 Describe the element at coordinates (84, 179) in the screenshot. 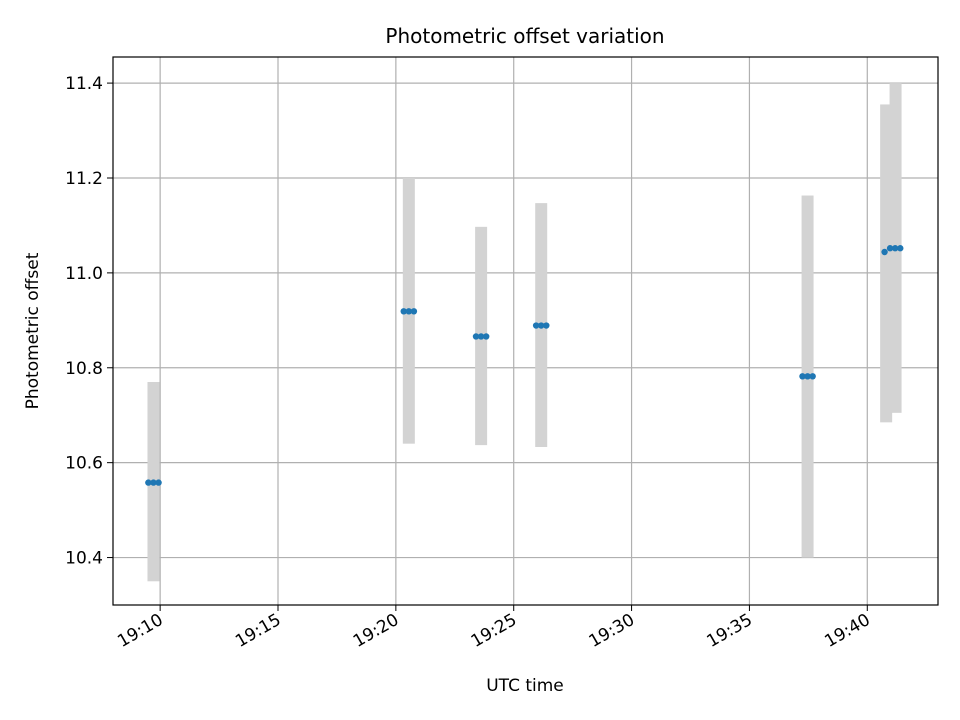

I see `y-tick-label: 11.2` at that location.